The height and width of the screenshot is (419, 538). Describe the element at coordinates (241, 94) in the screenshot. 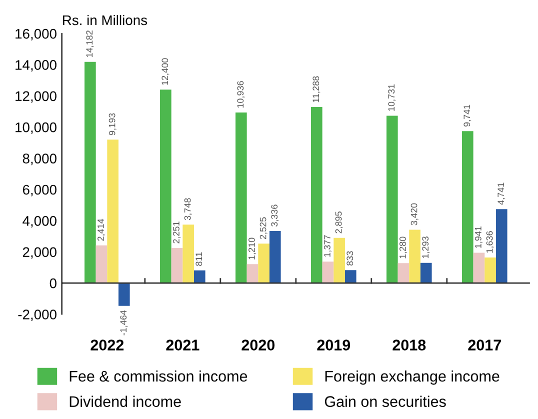

I see `data-label: 10,936` at that location.